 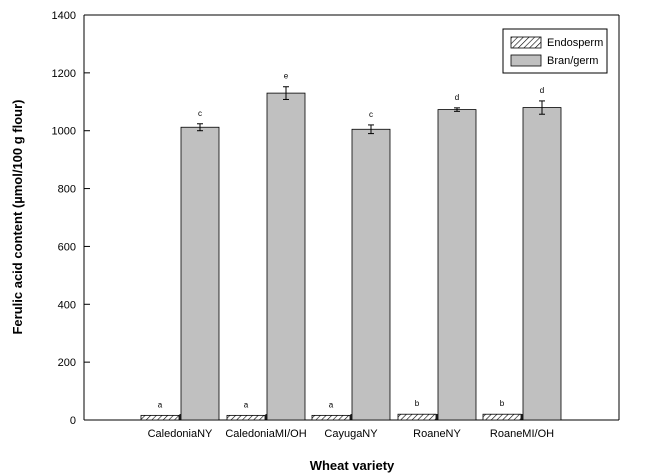 What do you see at coordinates (286, 76) in the screenshot?
I see `significance-label: e` at bounding box center [286, 76].